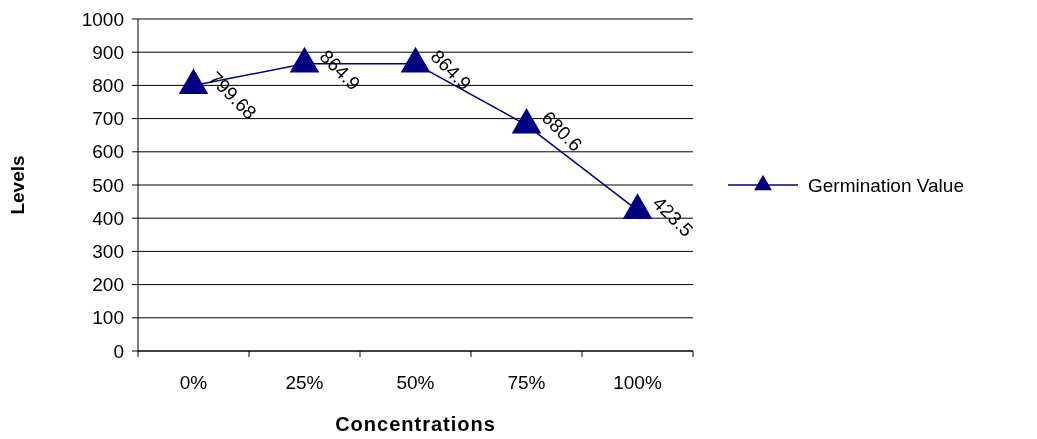 The image size is (1037, 439). What do you see at coordinates (102, 19) in the screenshot?
I see `y-tick-label: 1000` at bounding box center [102, 19].